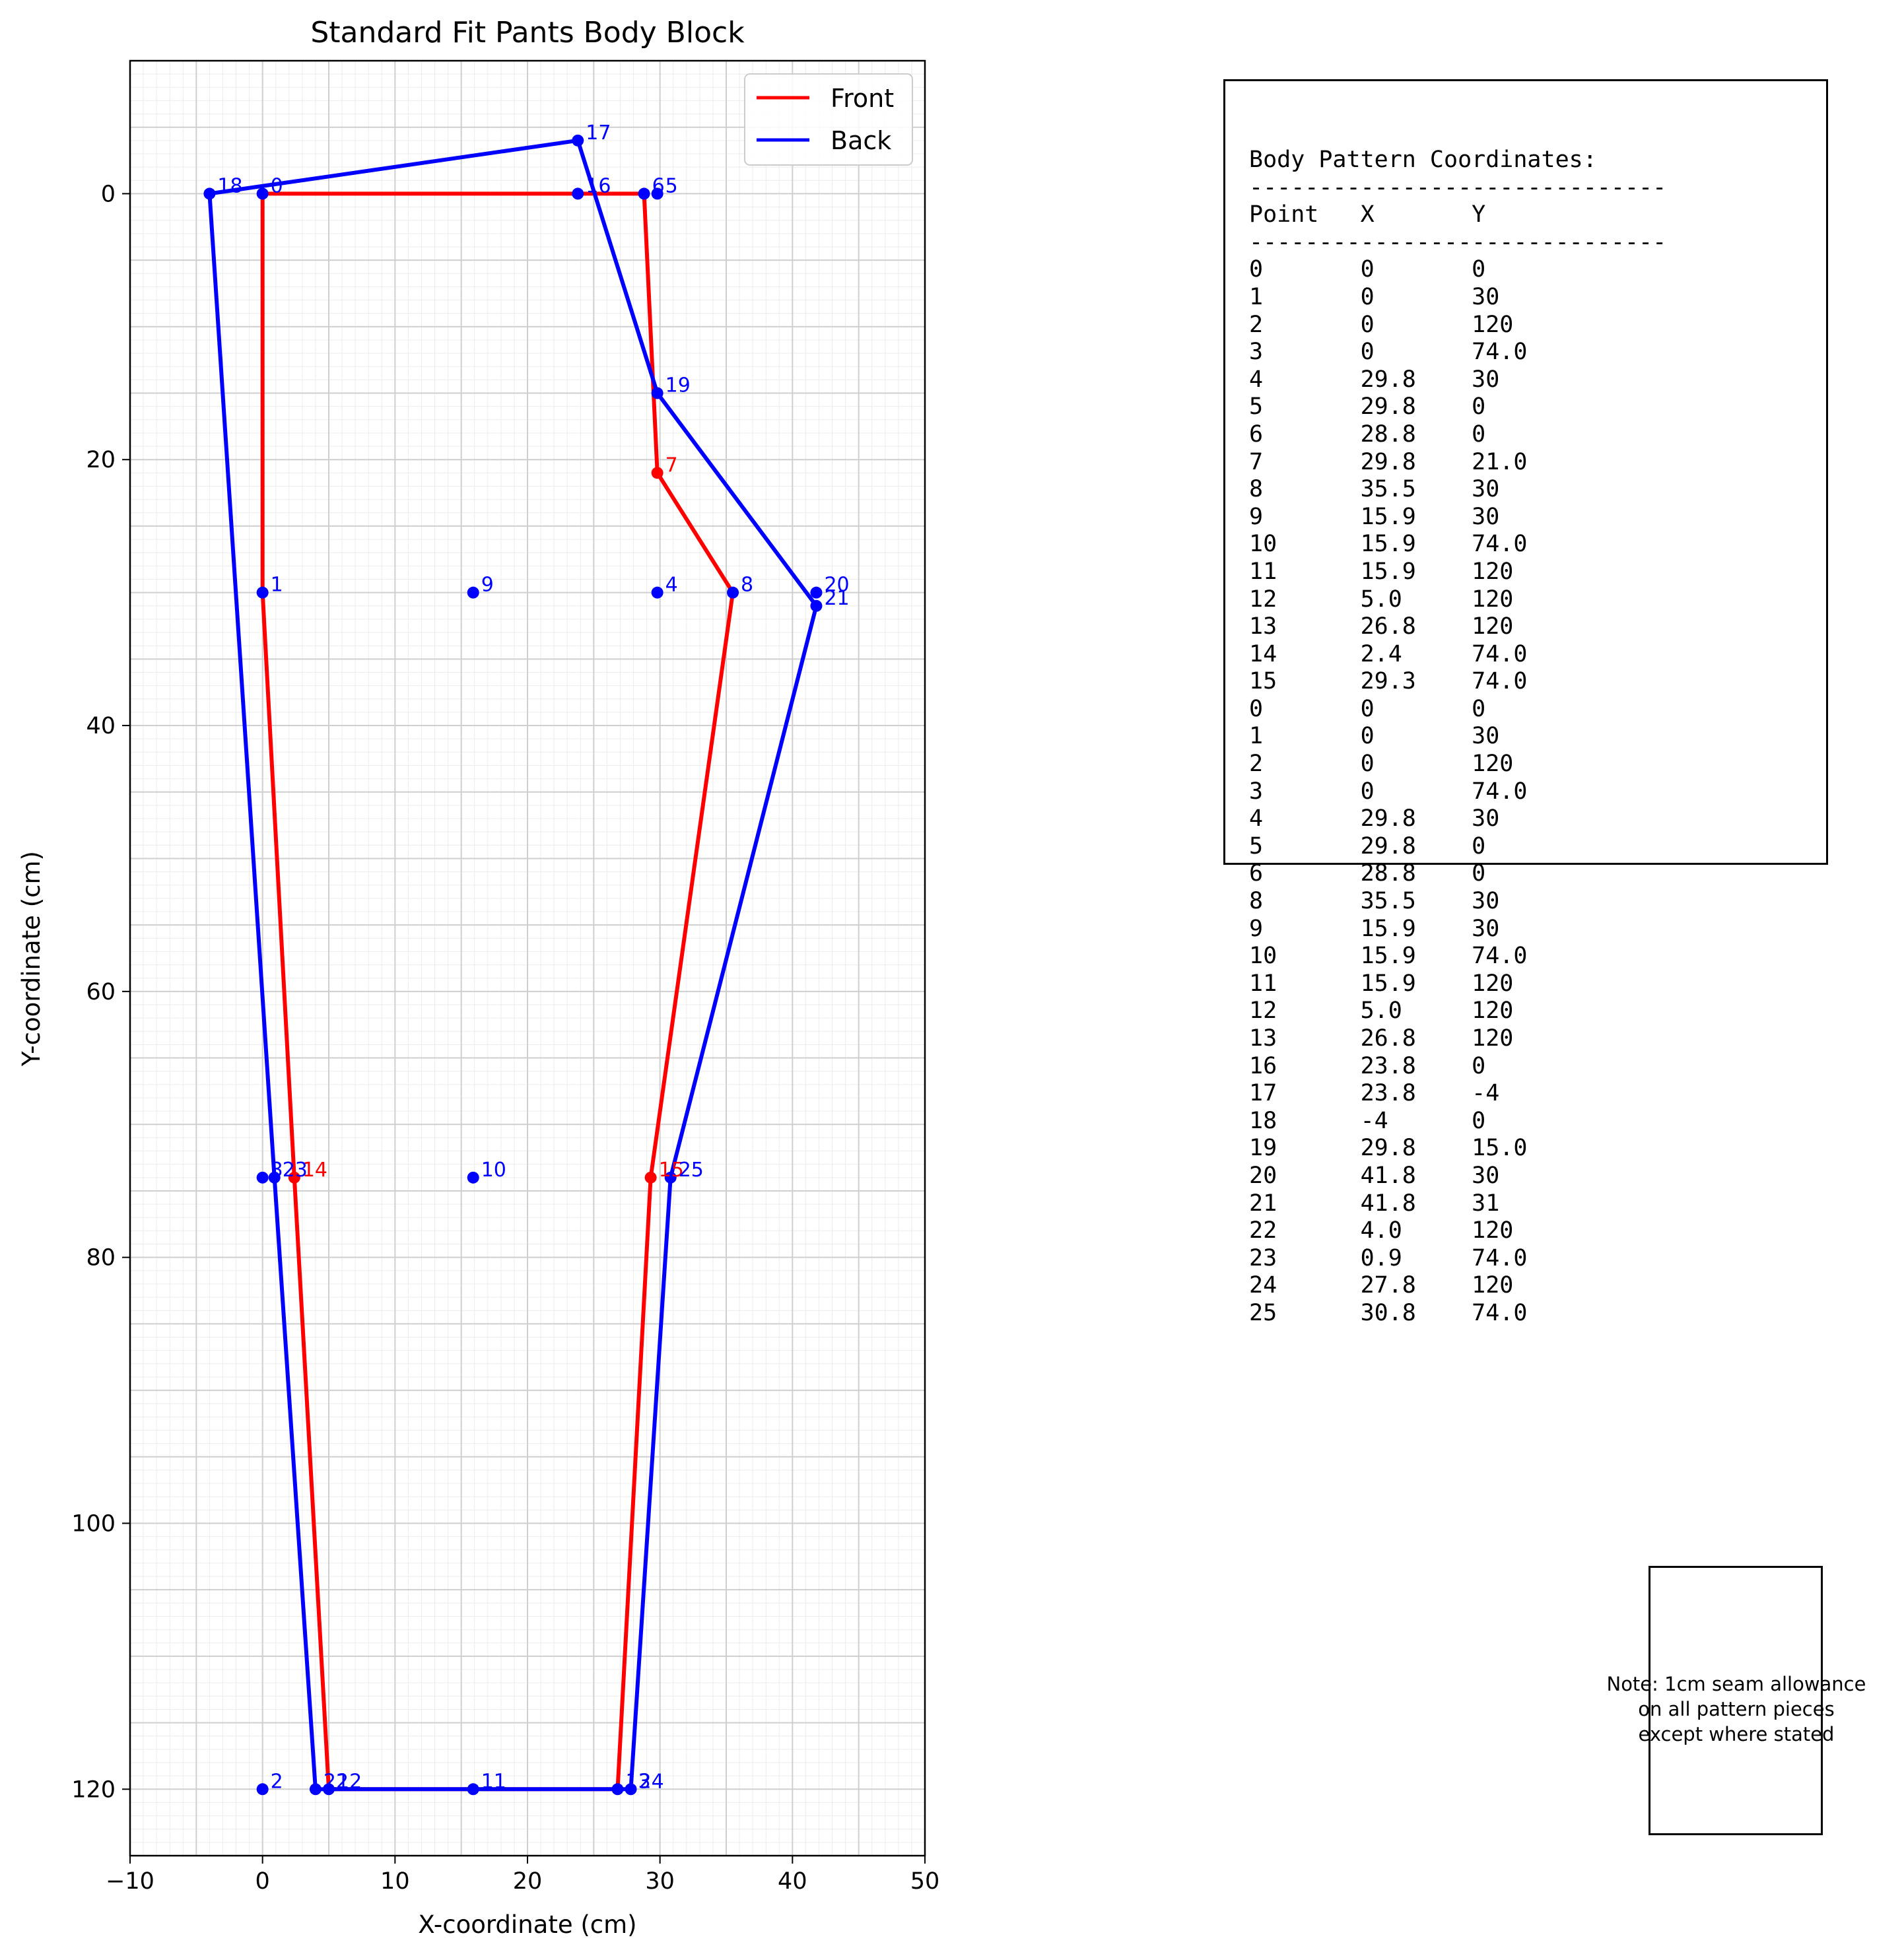 The image size is (1904, 1958). I want to click on point-label-21: 21, so click(837, 599).